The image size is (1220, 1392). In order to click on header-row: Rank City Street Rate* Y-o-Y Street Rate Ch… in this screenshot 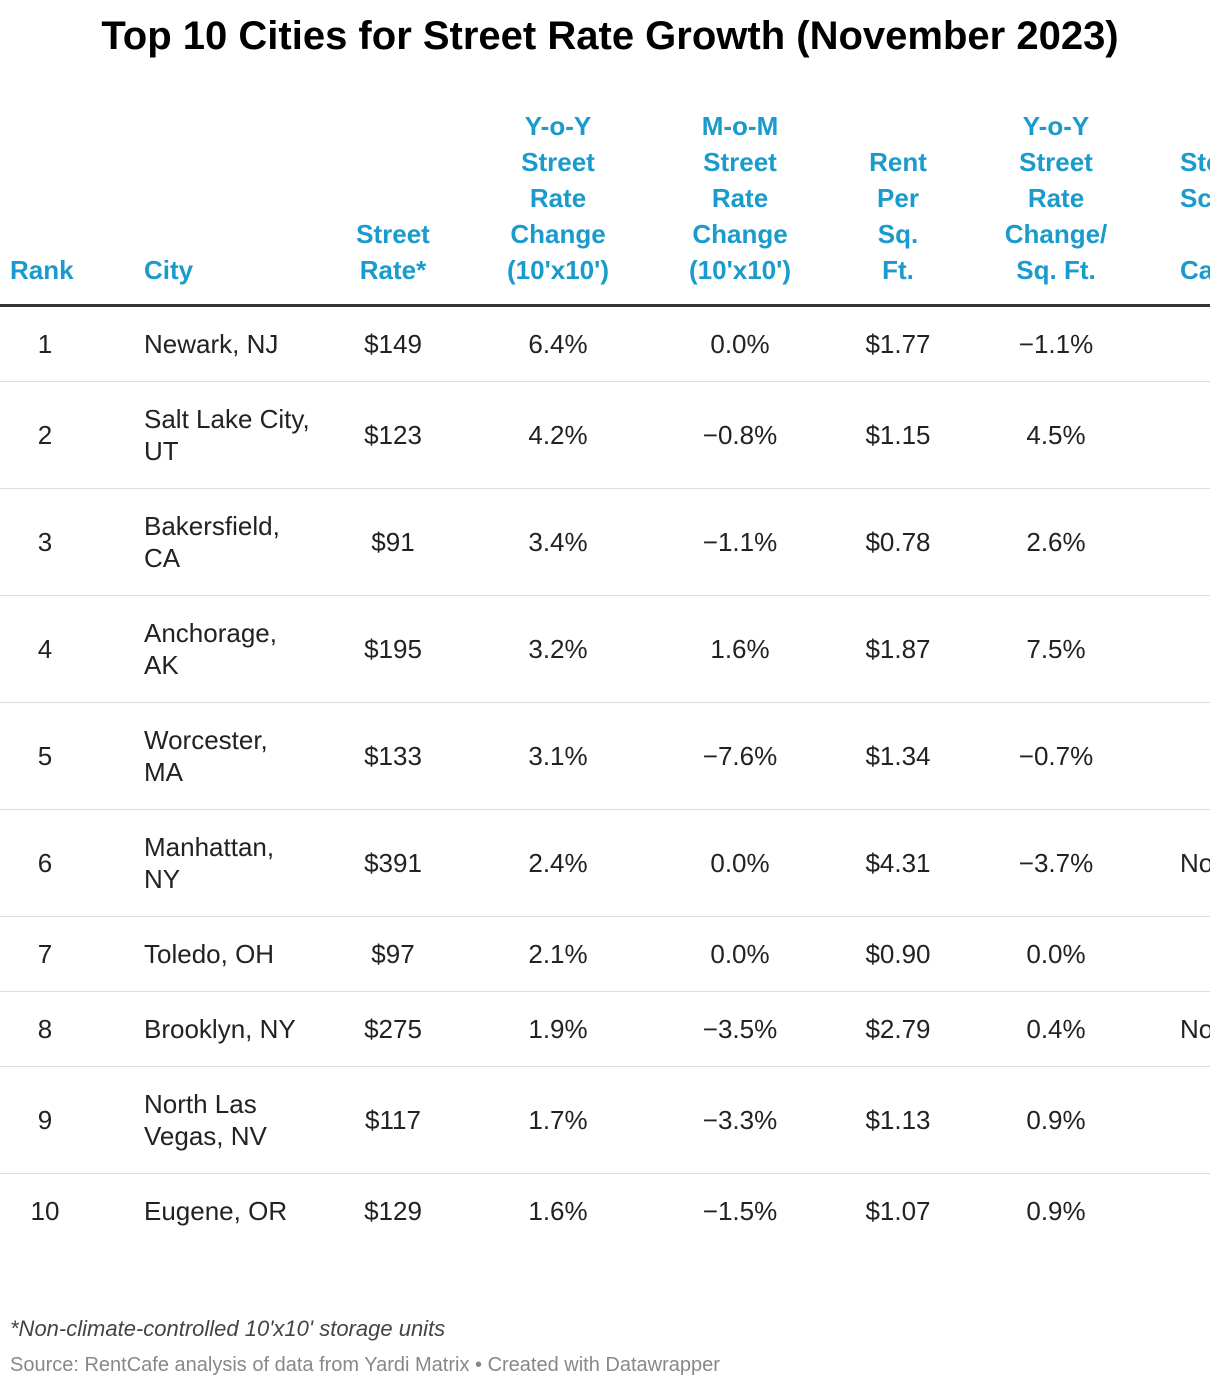, I will do `click(605, 207)`.